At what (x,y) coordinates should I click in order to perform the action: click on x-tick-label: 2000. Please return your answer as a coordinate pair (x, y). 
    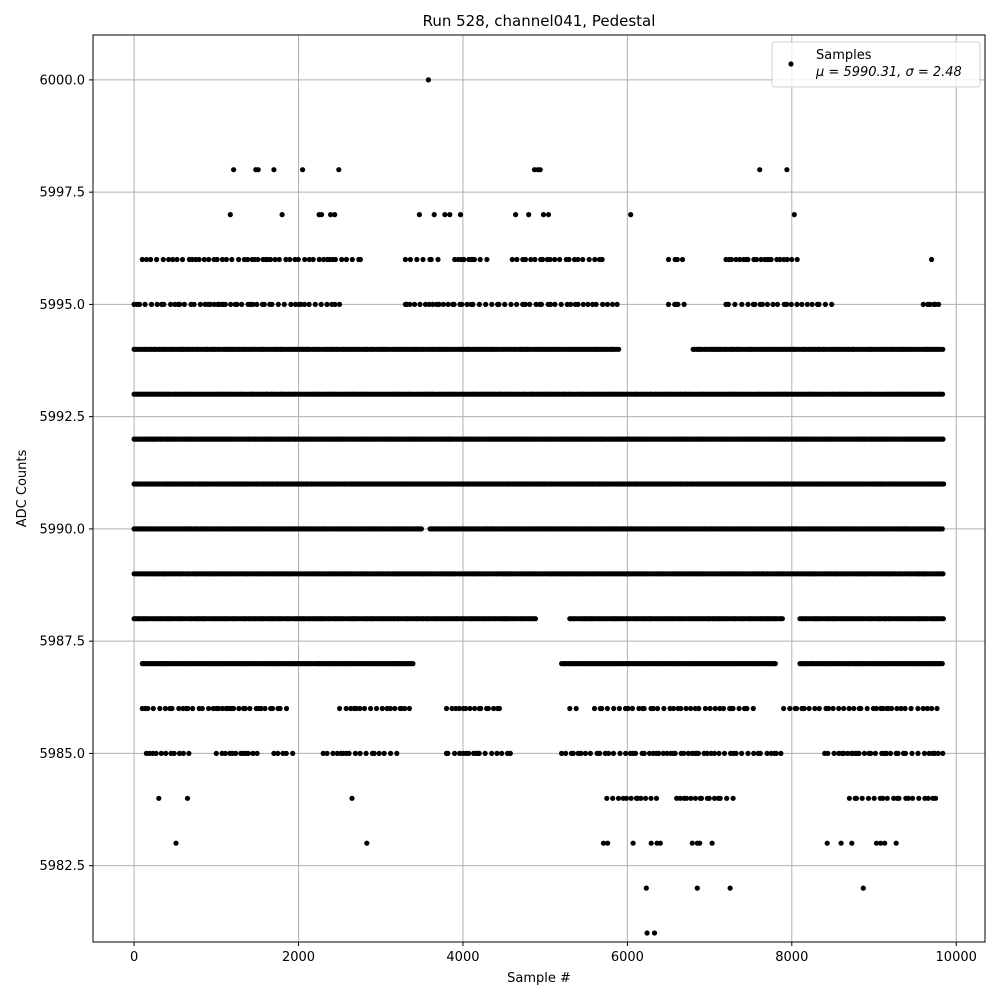
    Looking at the image, I should click on (298, 957).